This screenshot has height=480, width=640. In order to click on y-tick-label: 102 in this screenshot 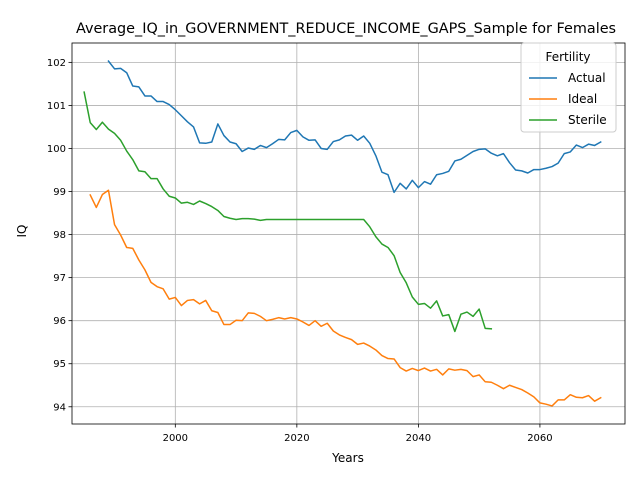, I will do `click(56, 63)`.